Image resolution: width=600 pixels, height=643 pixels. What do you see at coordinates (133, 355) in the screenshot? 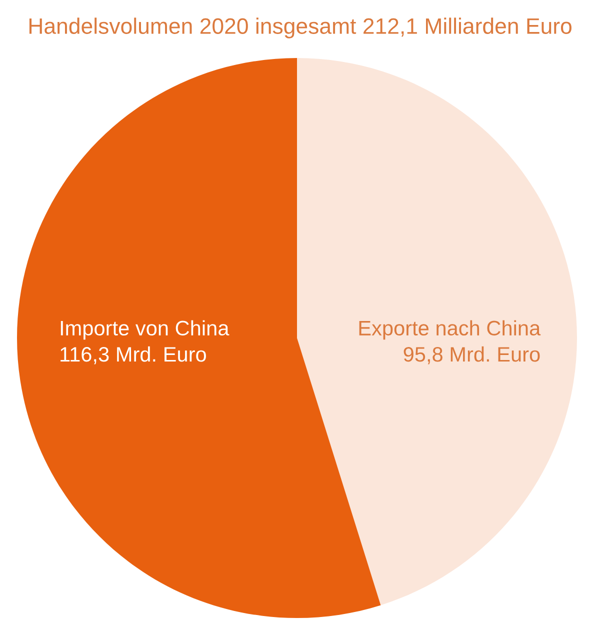
I see `data-label: 116,3 Mrd. Euro` at bounding box center [133, 355].